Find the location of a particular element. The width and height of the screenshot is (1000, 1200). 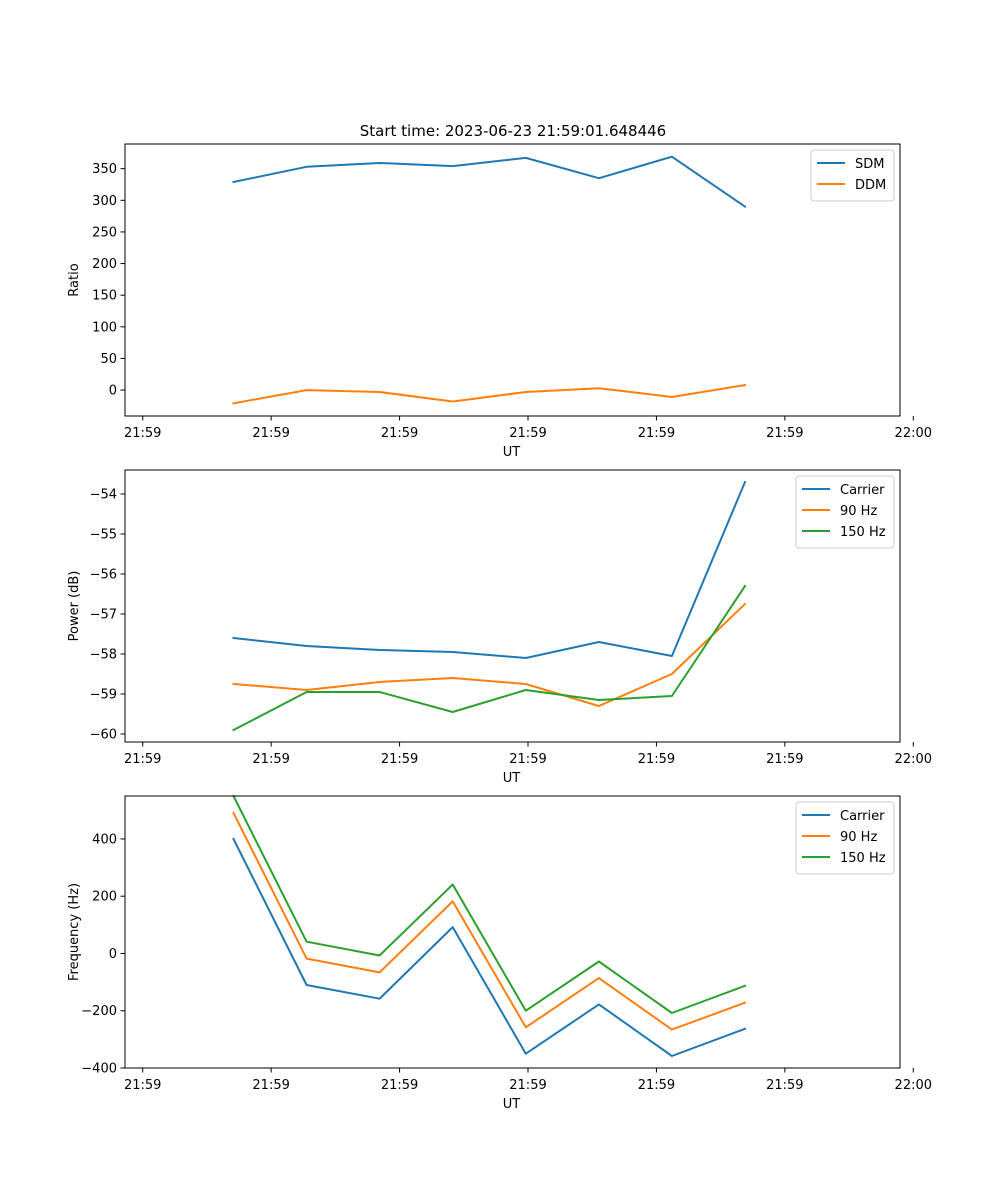

y-tick-label: 400 is located at coordinates (104, 839).